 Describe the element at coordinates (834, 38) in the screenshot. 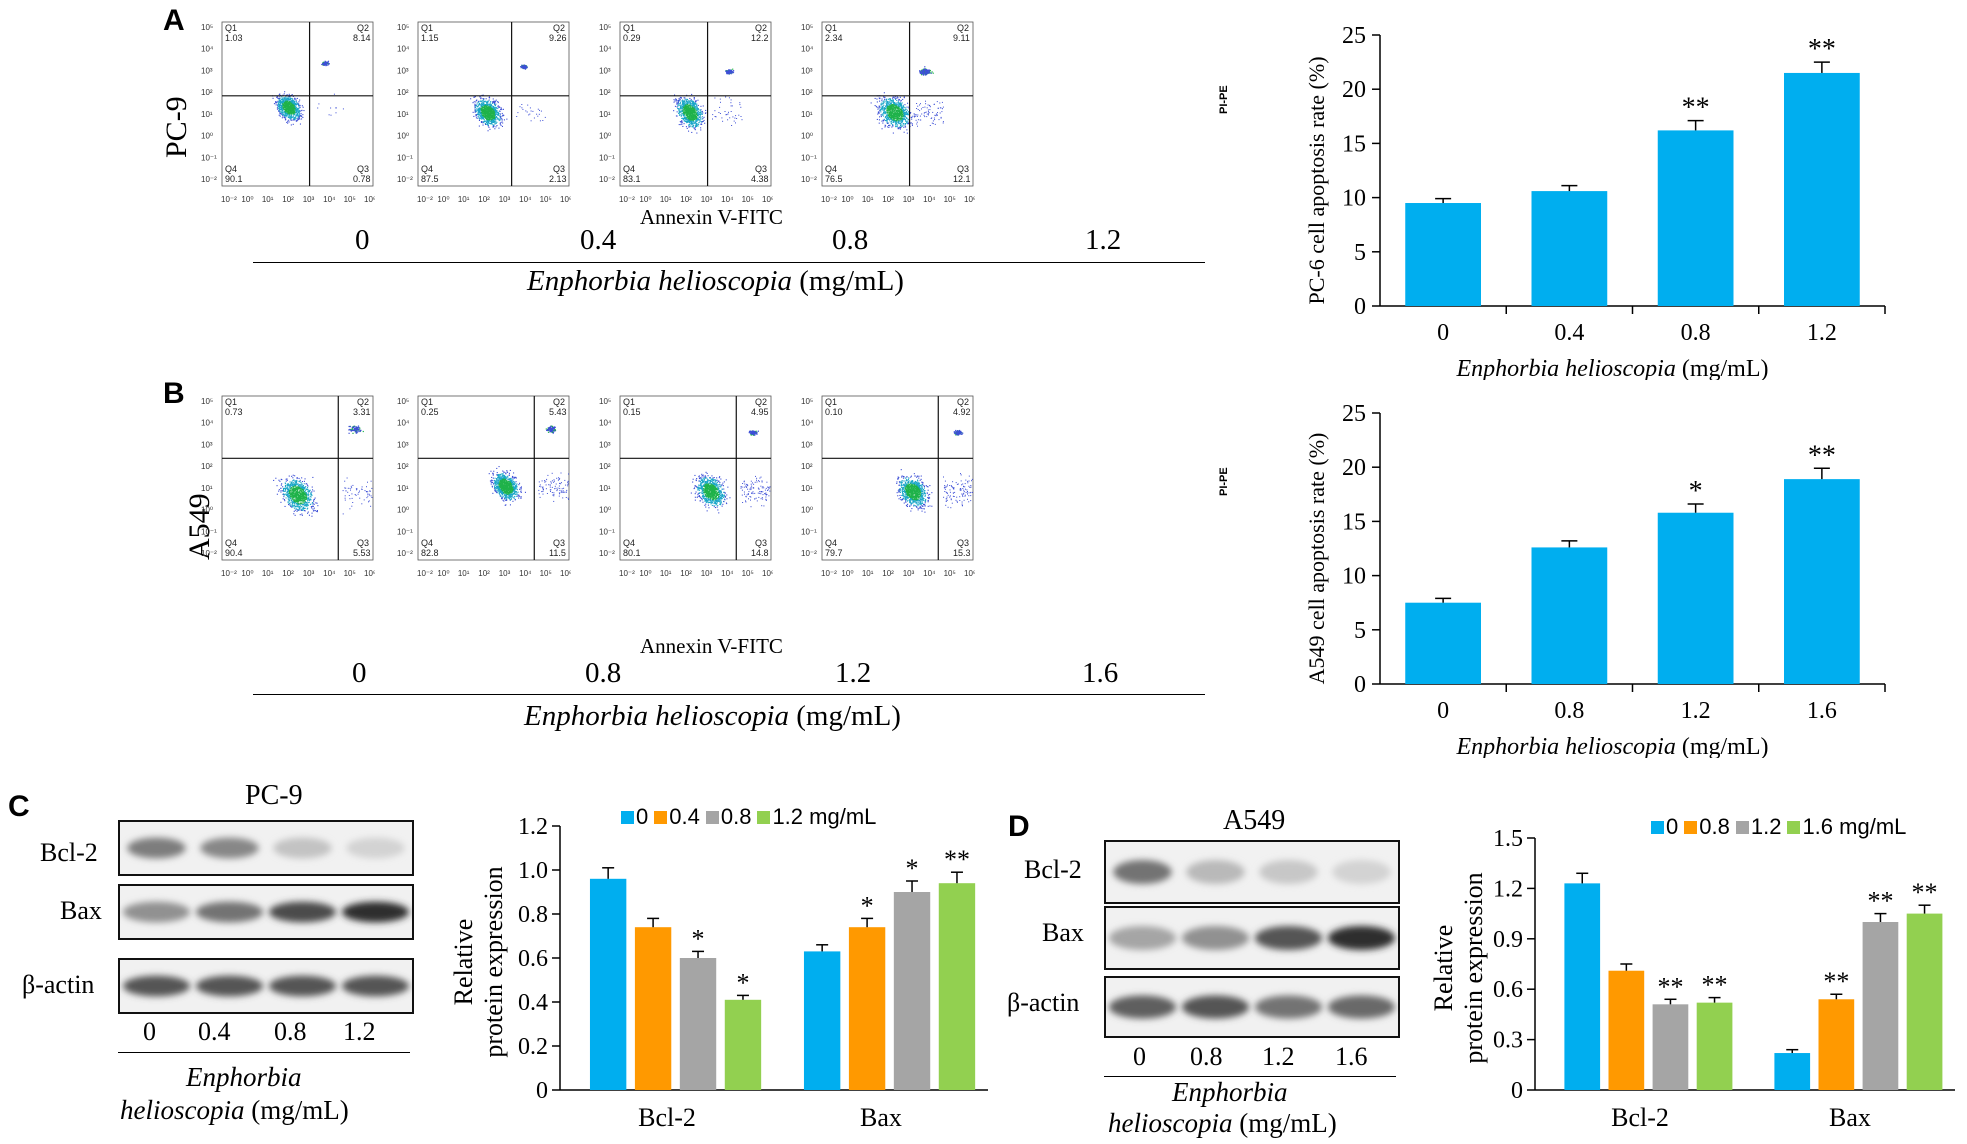

I see `flow-quadrant-q1-val: 2.34` at that location.